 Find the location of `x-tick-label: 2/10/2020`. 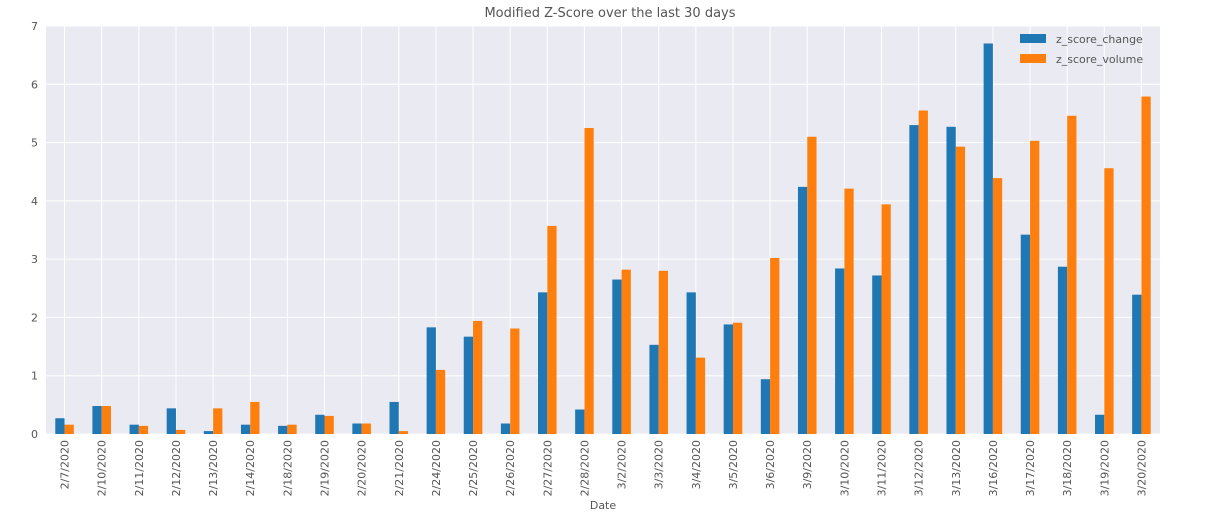

x-tick-label: 2/10/2020 is located at coordinates (102, 468).